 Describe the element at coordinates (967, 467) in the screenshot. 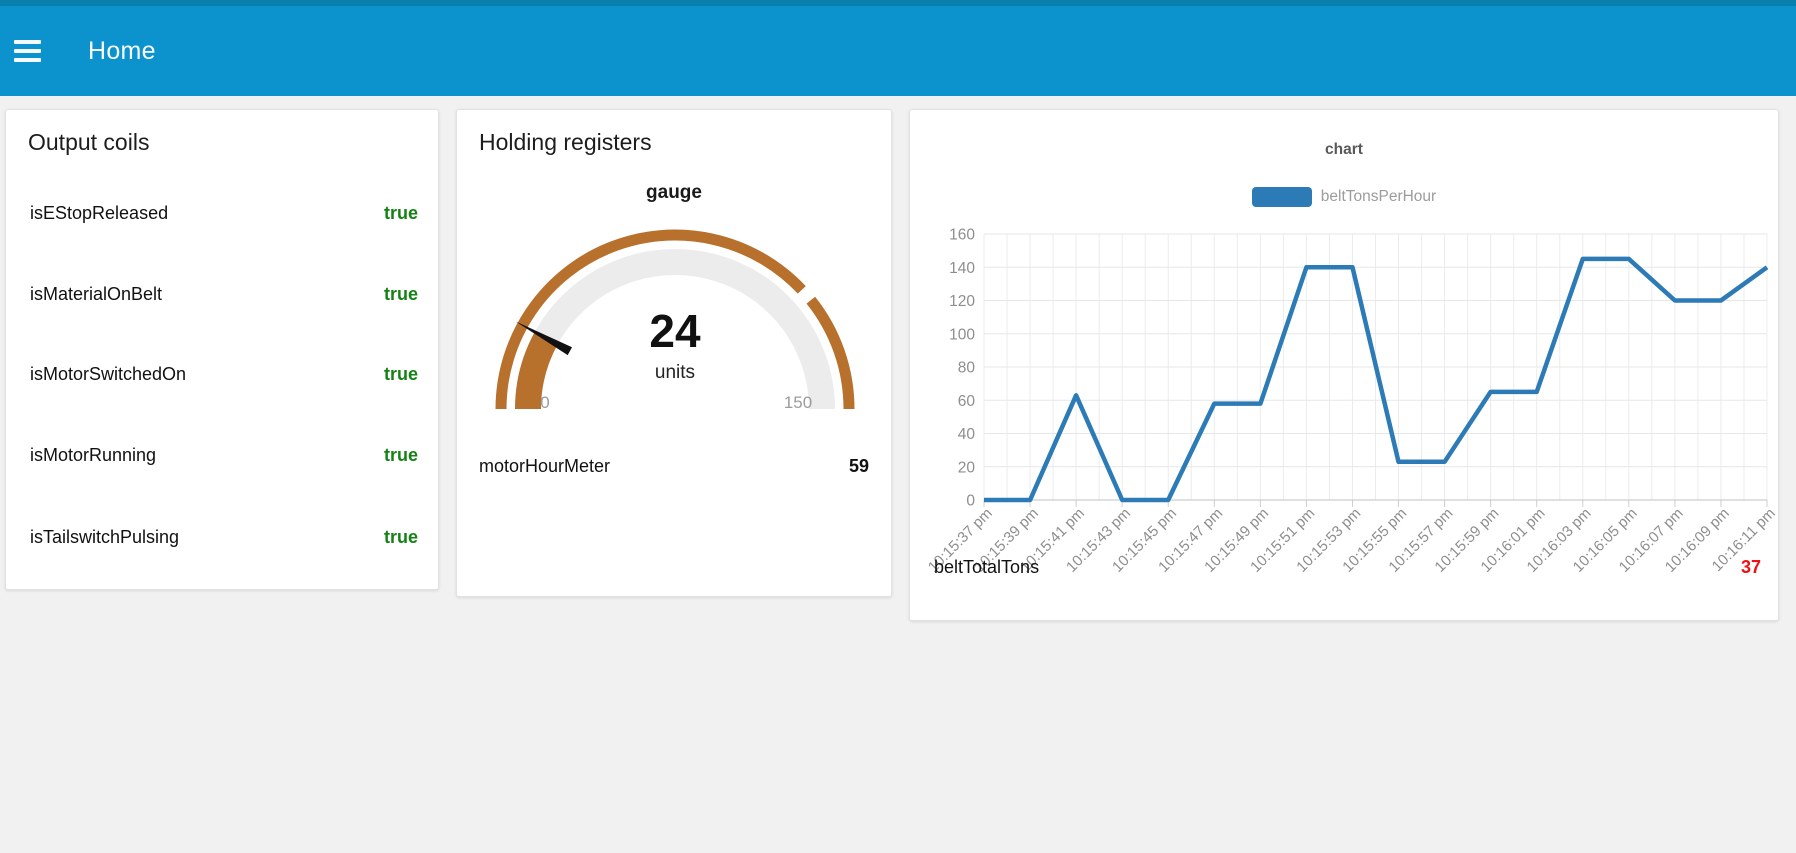

I see `y-axis-tick-label: 20` at that location.